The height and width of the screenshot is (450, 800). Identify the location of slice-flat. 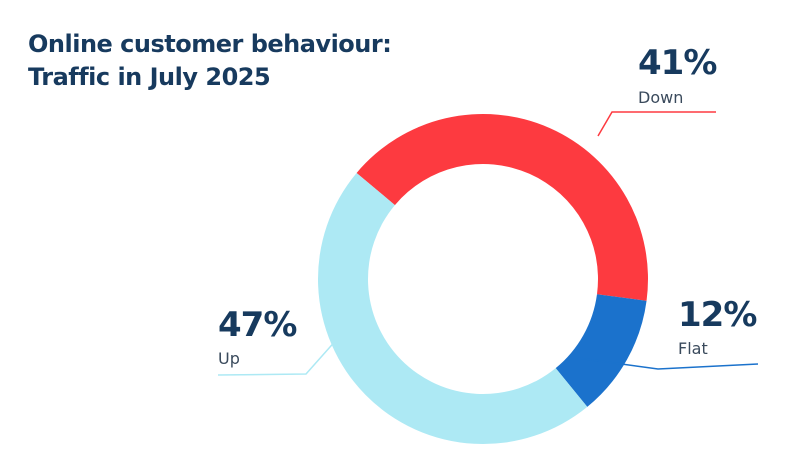
(601, 350).